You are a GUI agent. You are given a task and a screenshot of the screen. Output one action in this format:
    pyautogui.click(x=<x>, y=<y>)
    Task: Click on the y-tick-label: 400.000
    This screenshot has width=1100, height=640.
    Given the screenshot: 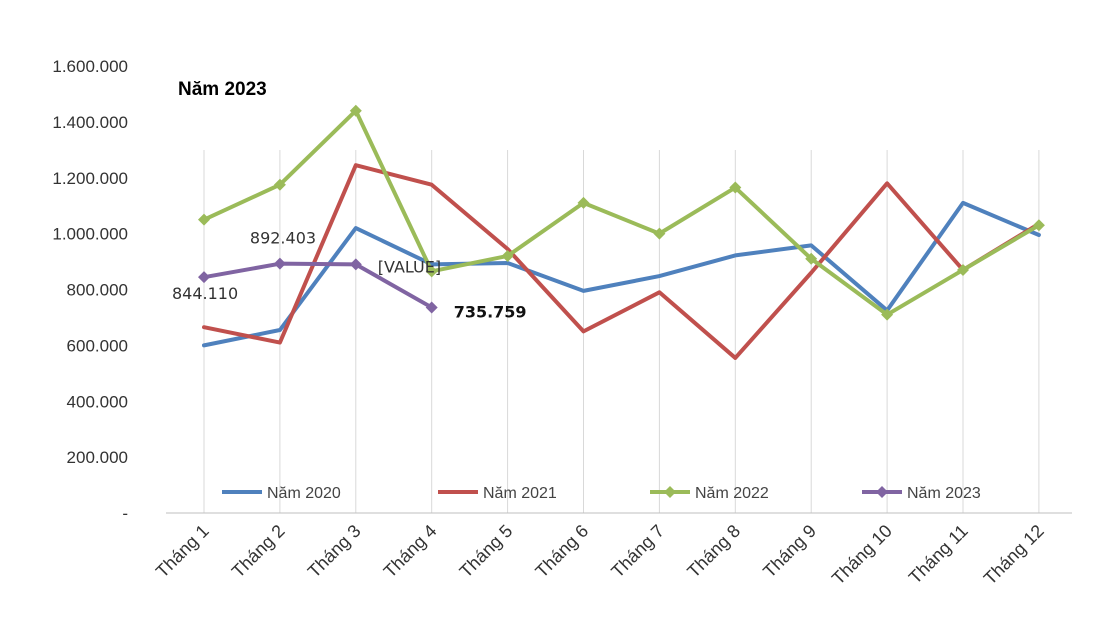 What is the action you would take?
    pyautogui.click(x=97, y=401)
    